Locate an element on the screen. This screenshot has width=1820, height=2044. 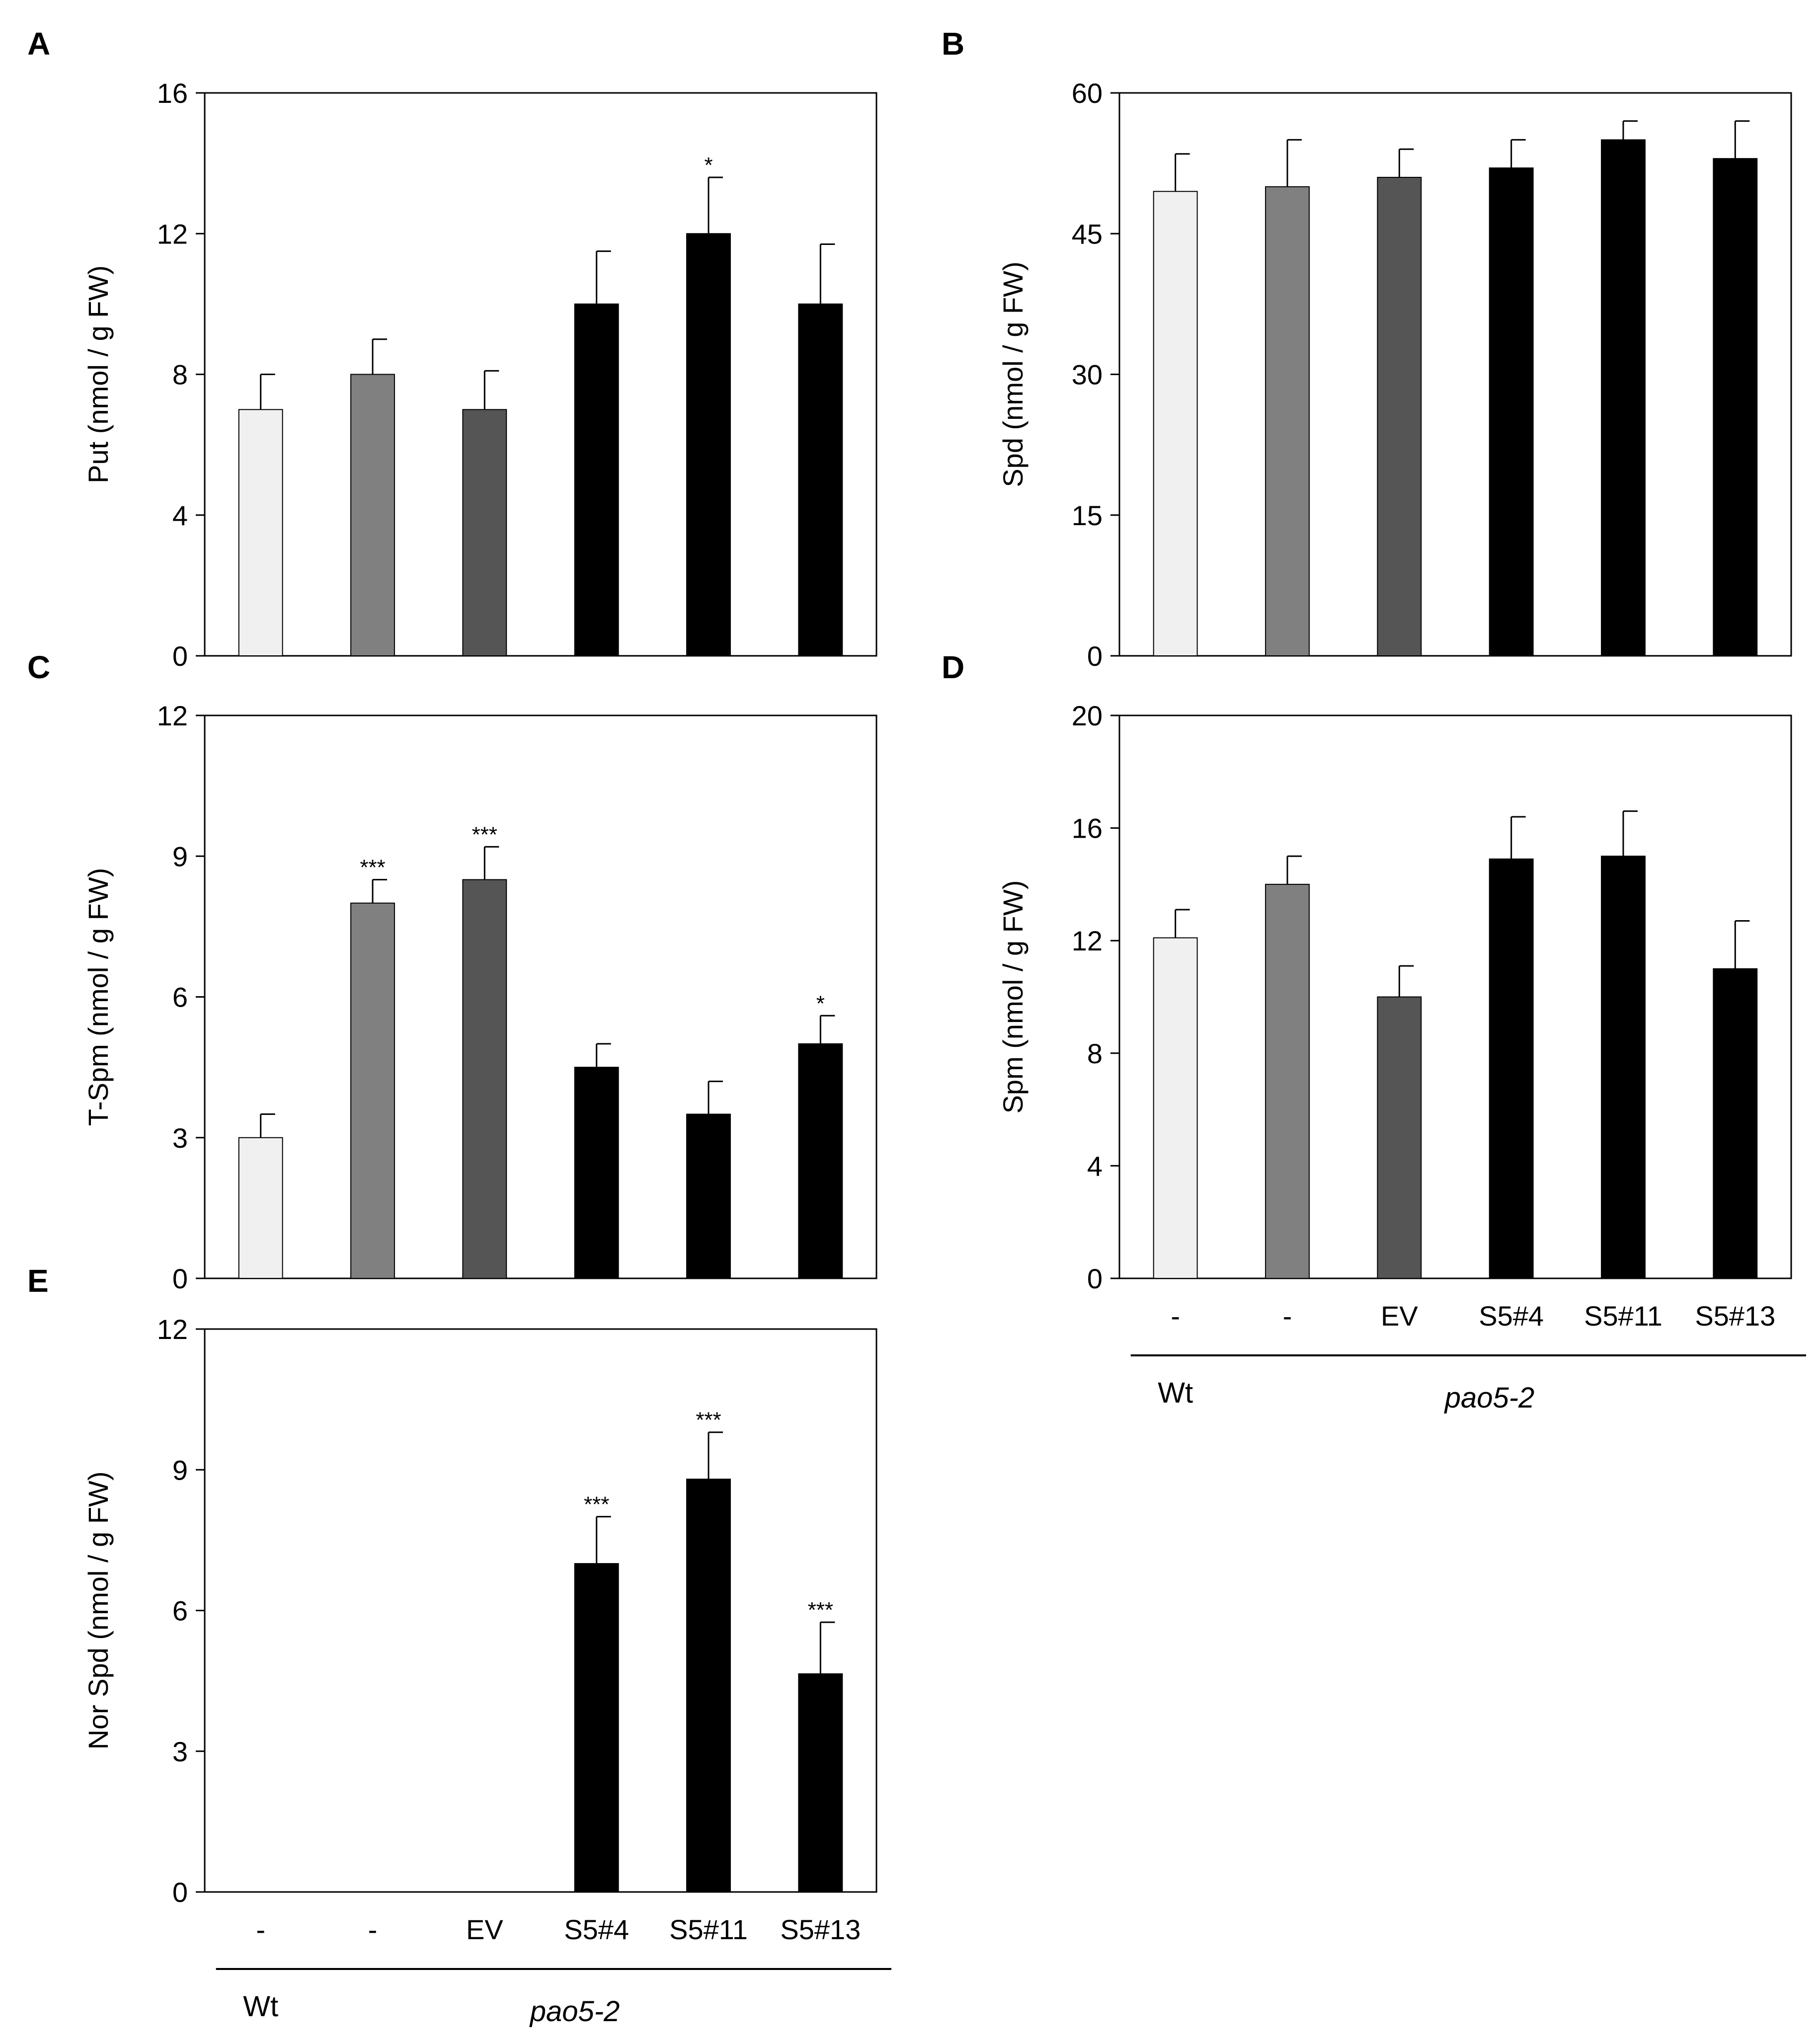
panel-letter: D is located at coordinates (953, 667).